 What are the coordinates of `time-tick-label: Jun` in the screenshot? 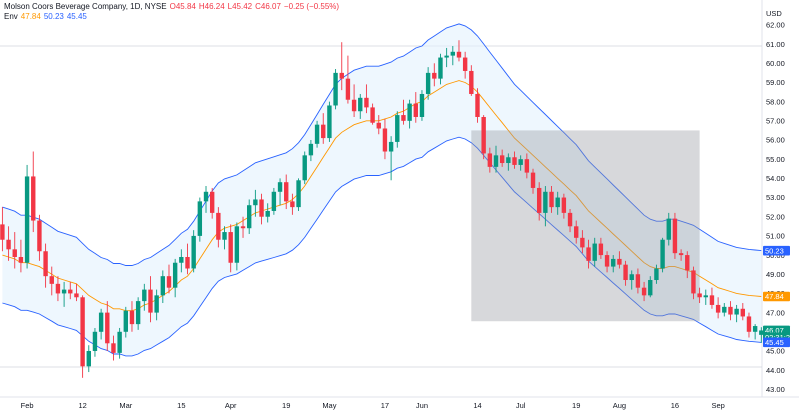 It's located at (422, 405).